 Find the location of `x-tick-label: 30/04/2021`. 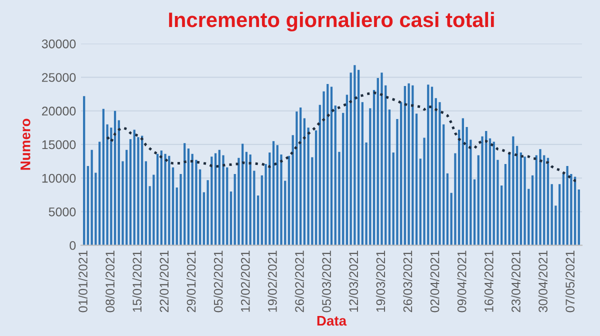

x-tick-label: 30/04/2021 is located at coordinates (543, 281).